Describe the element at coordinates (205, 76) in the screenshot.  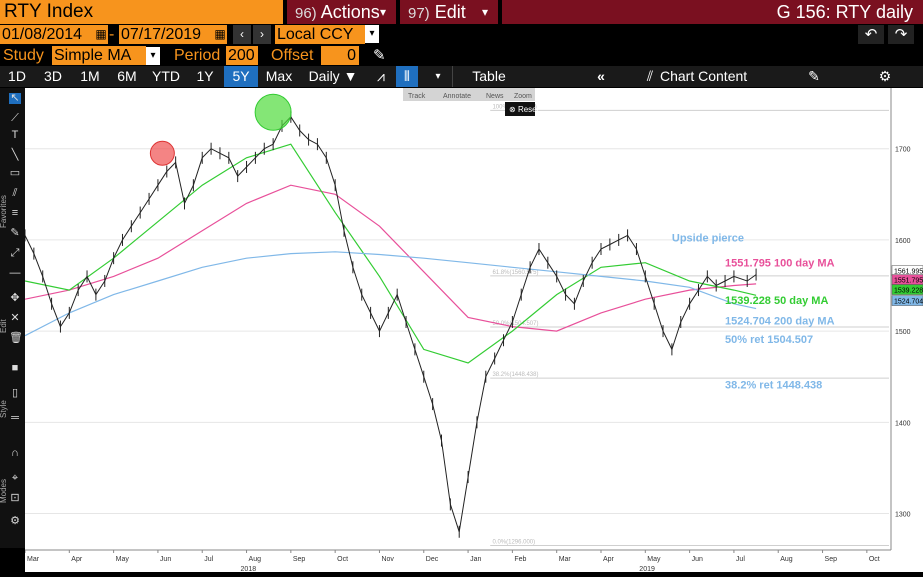
I see `period-1y: 1Y` at that location.